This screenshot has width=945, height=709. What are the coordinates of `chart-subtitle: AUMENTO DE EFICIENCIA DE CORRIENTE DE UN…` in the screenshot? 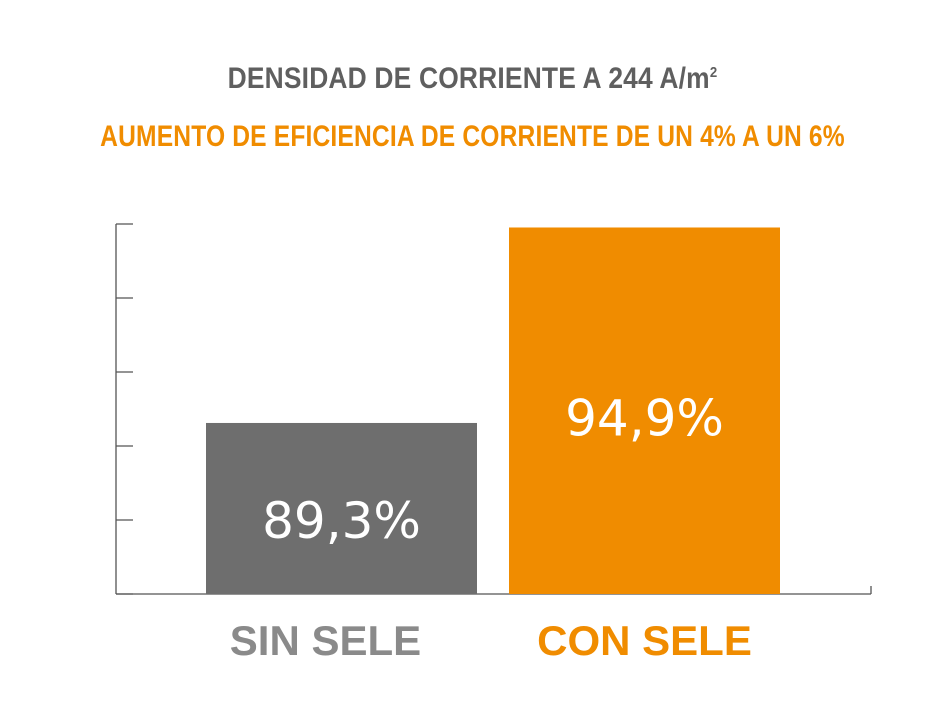 It's located at (472, 136).